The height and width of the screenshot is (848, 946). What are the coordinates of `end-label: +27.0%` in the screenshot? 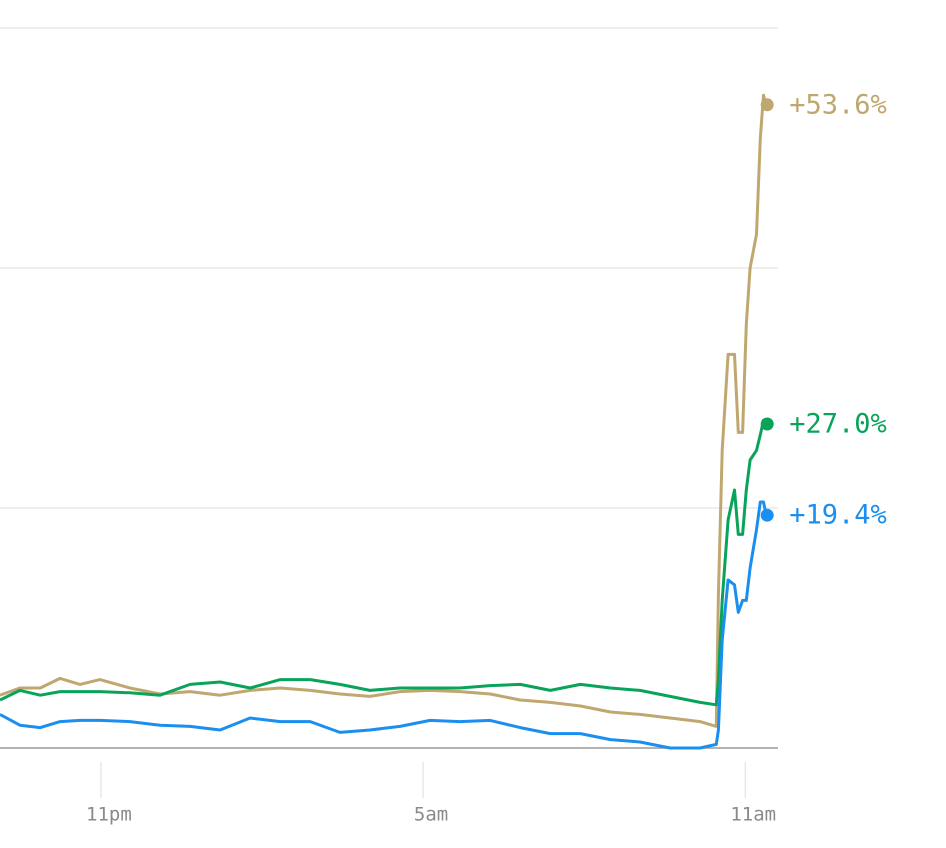 It's located at (838, 424).